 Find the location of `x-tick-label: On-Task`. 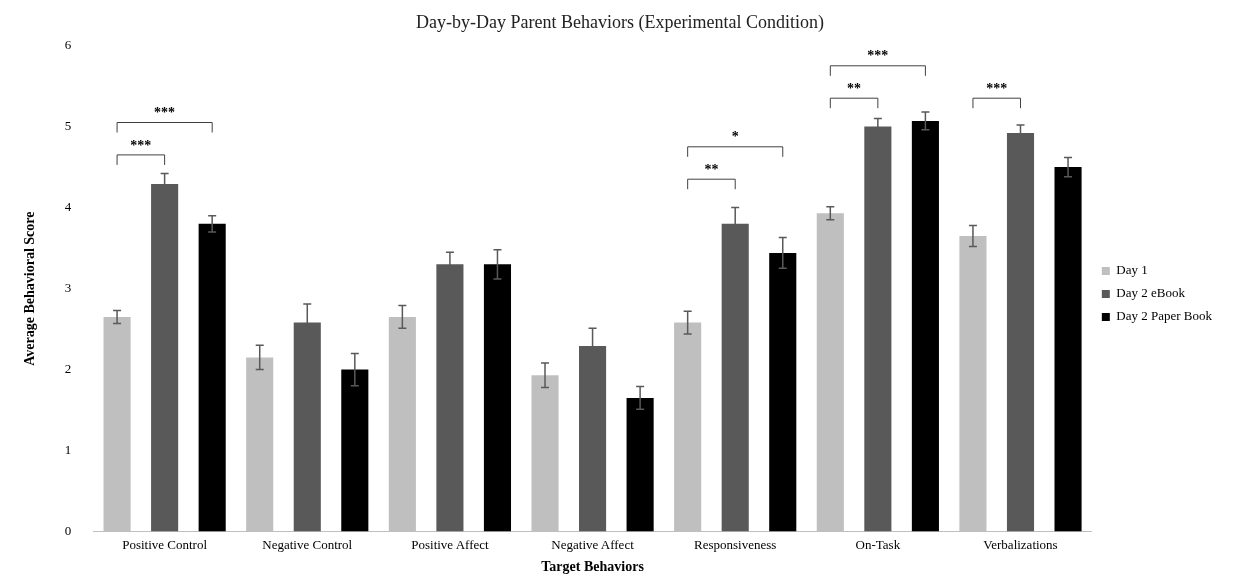

x-tick-label: On-Task is located at coordinates (878, 544).